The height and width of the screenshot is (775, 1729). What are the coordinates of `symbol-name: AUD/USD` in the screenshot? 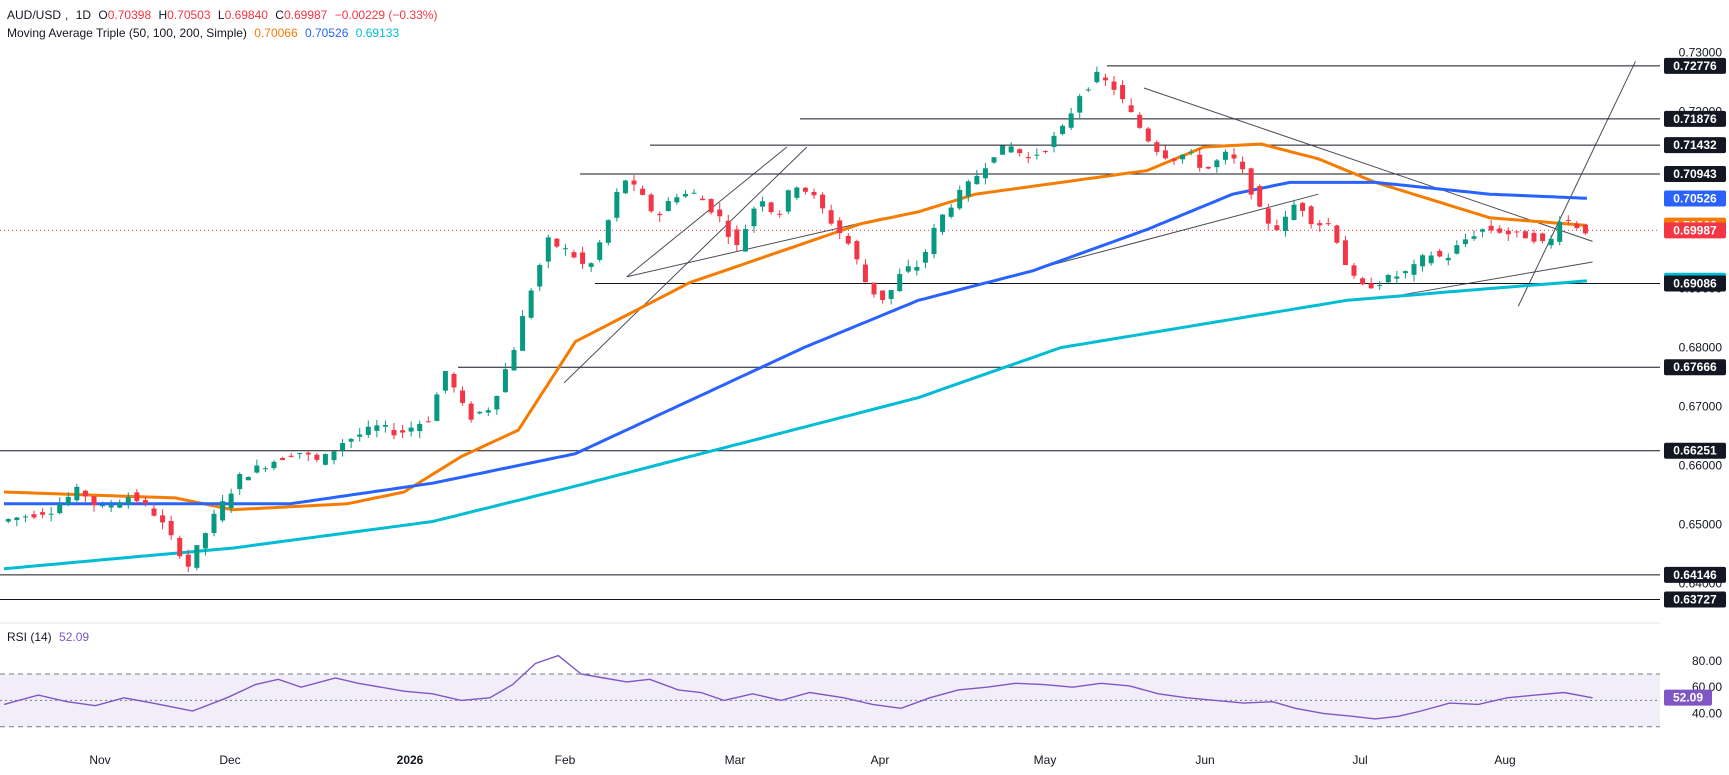 It's located at (34, 15).